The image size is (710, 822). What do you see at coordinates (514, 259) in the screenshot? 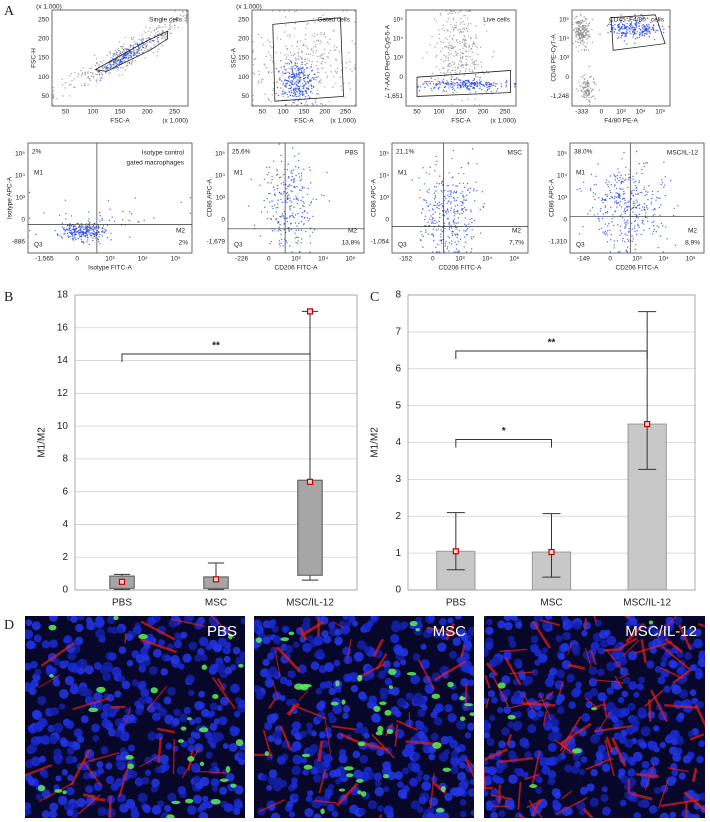
I see `x-tick-label: 10⁵` at bounding box center [514, 259].